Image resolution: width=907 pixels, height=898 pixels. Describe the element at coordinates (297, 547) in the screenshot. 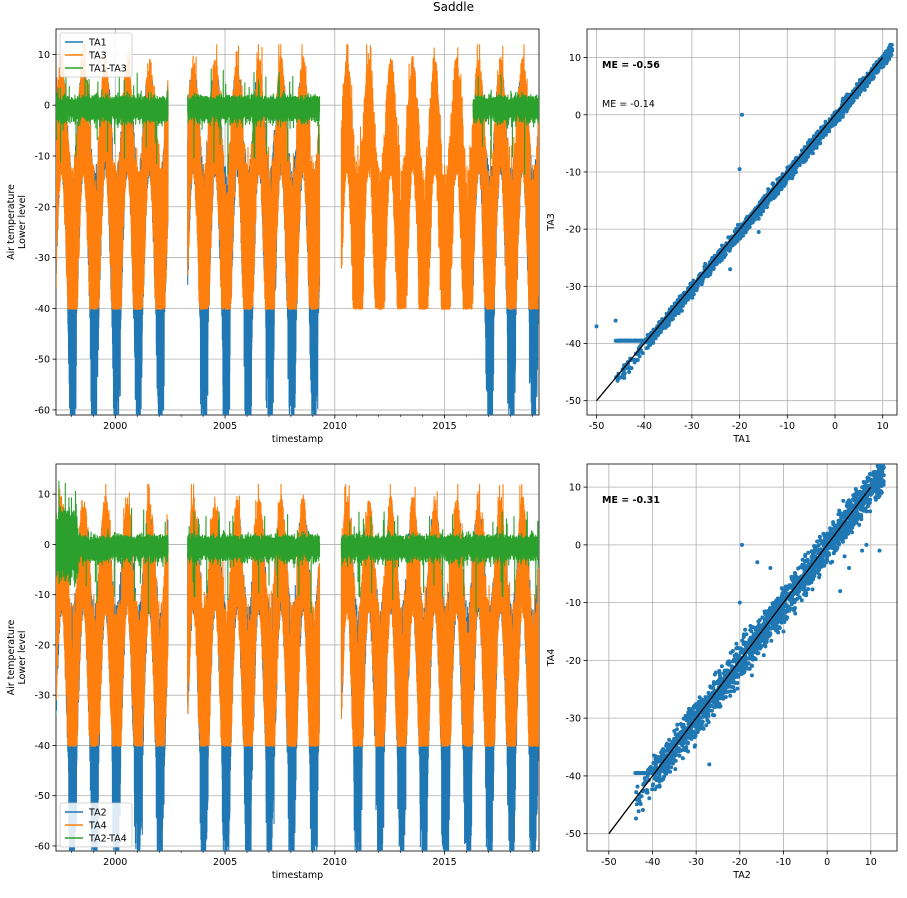

I see `series-ta2-ta4-line` at that location.